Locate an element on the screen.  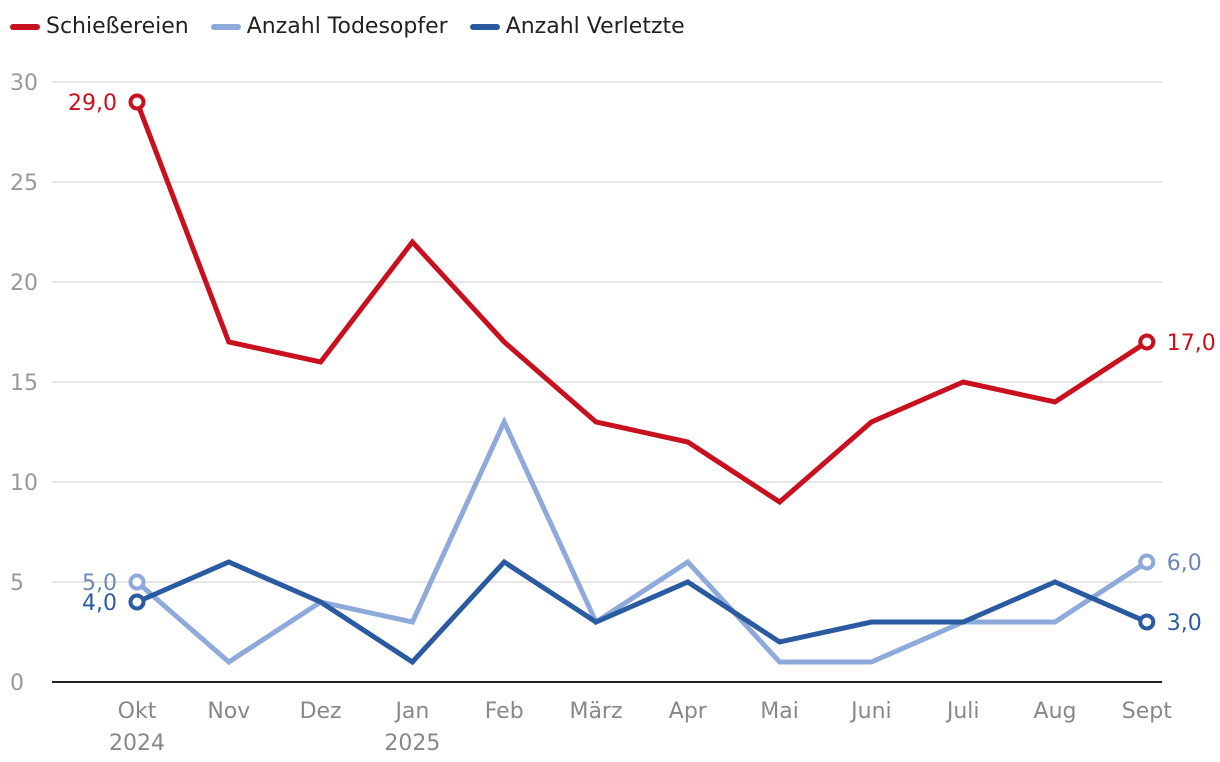
y-tick-label-30: 30 is located at coordinates (24, 83).